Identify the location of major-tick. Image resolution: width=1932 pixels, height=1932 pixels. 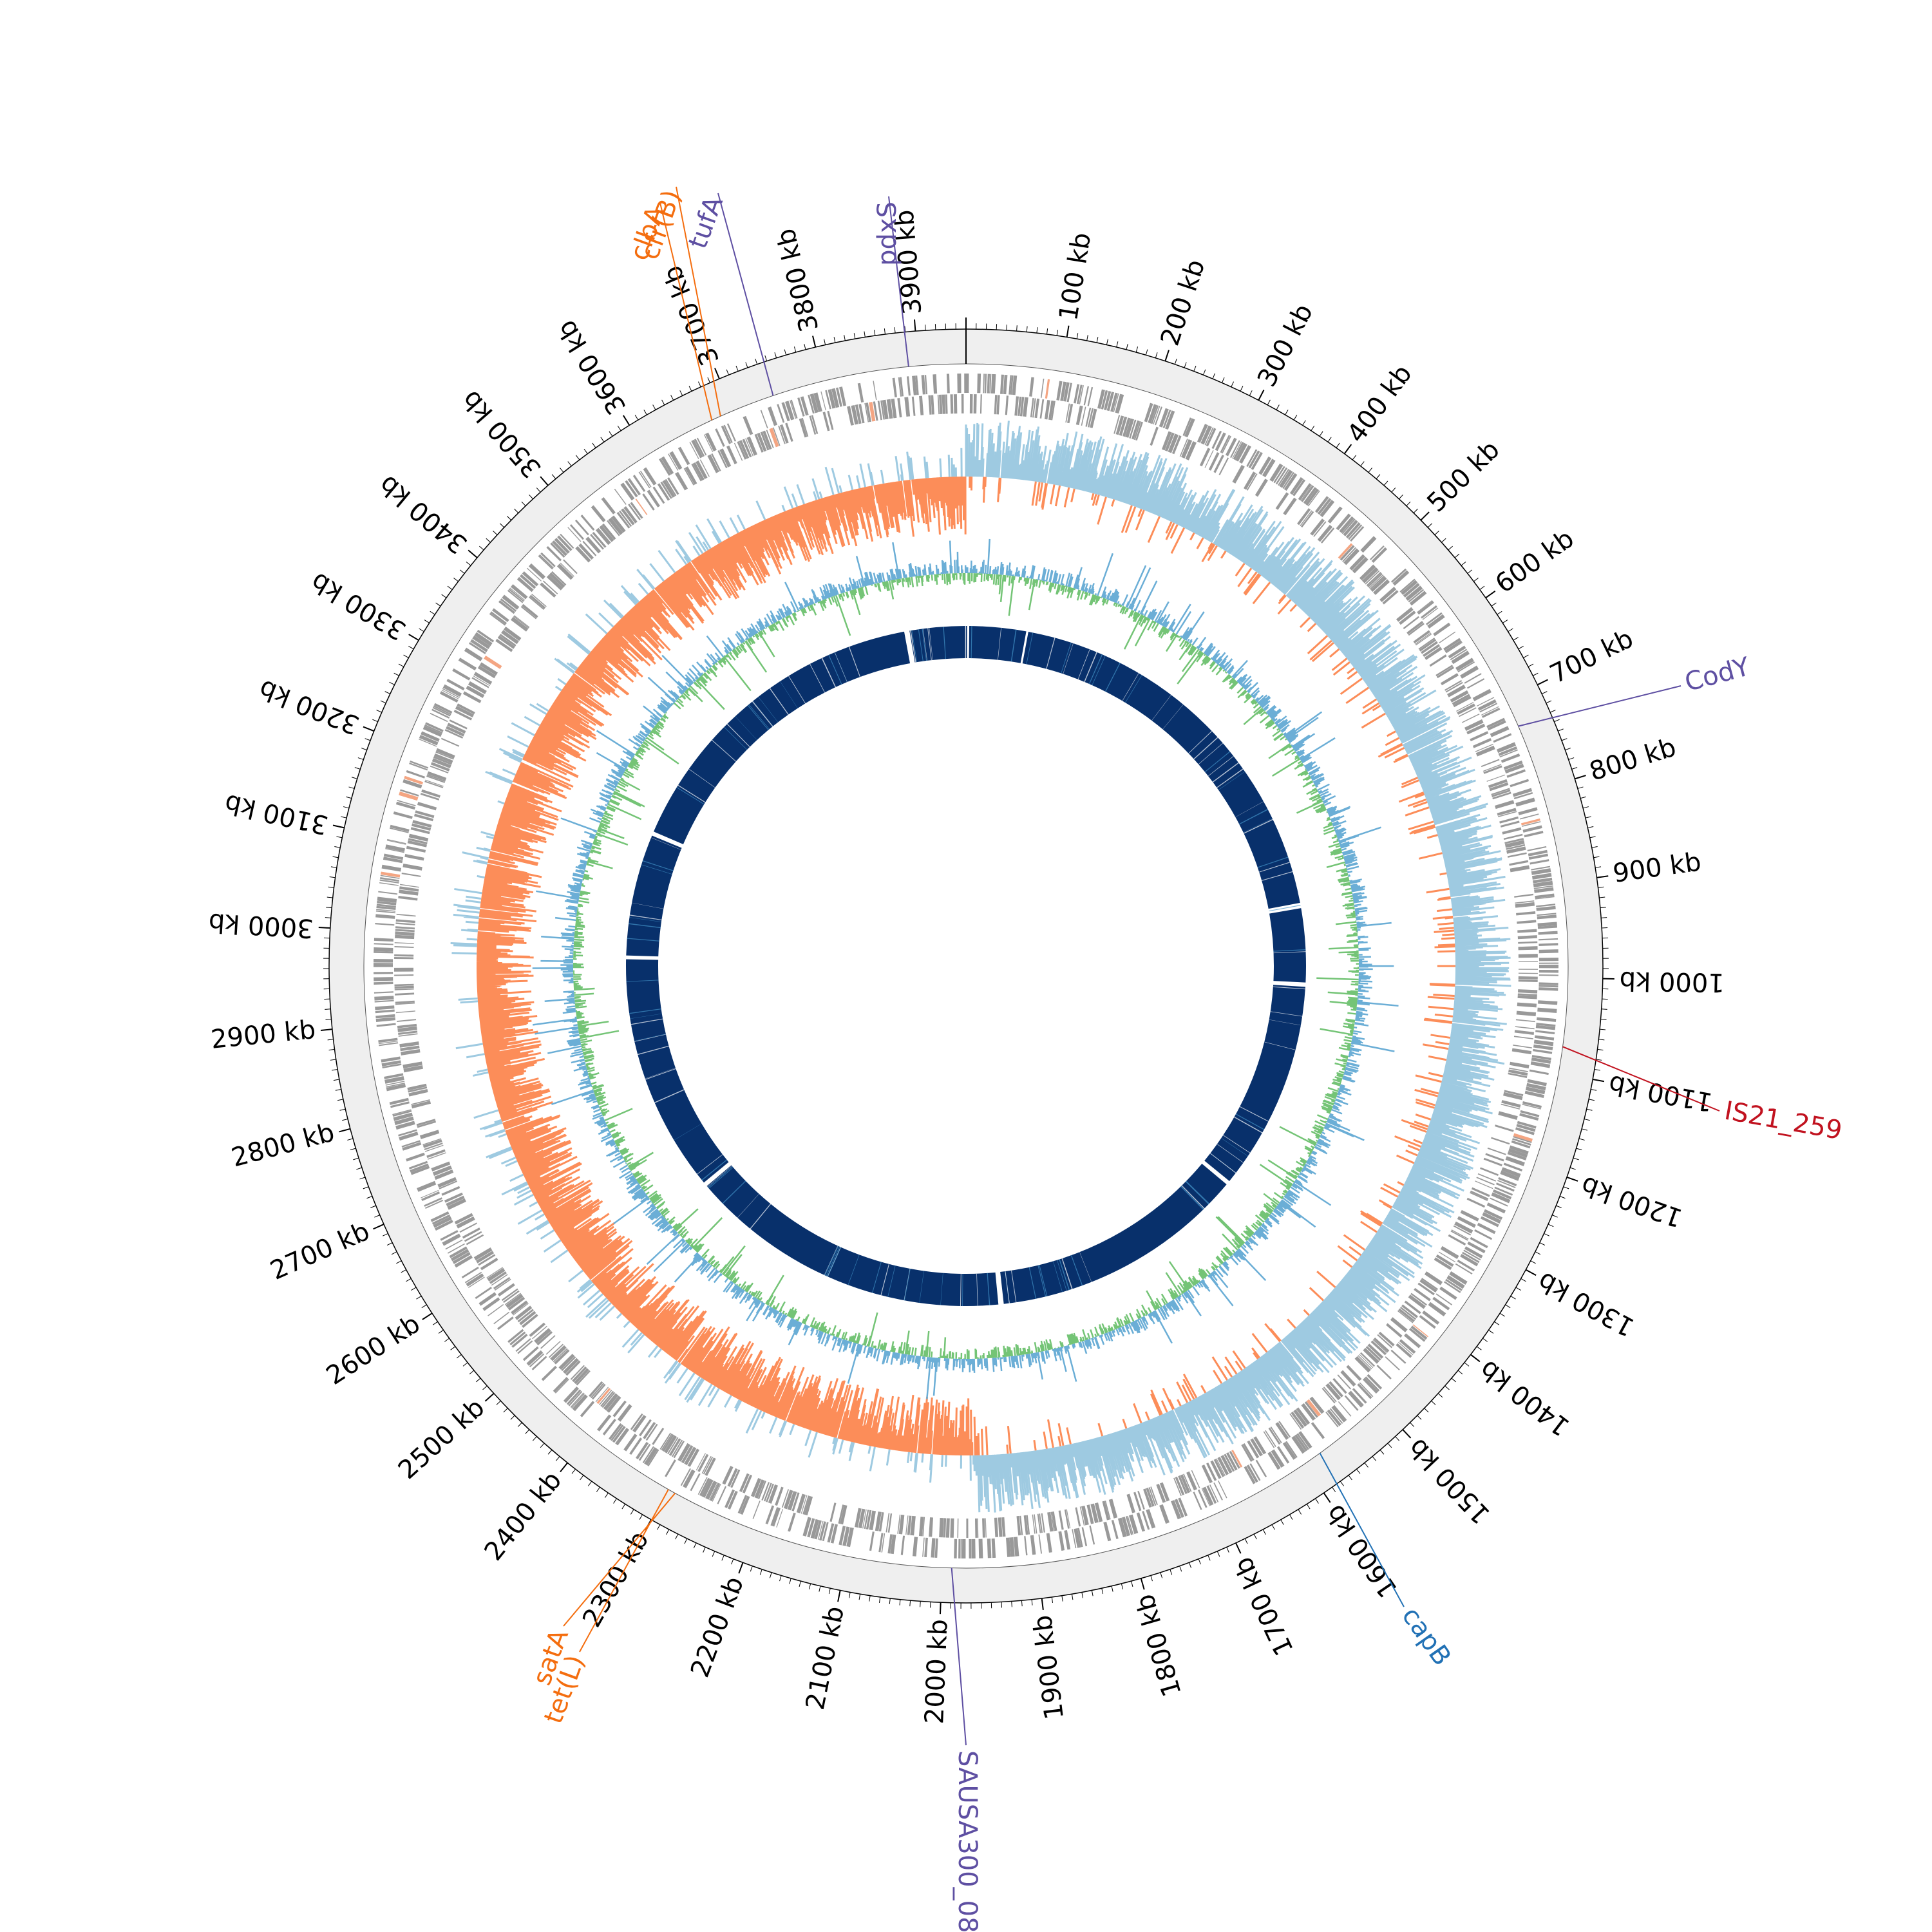
(741, 1568).